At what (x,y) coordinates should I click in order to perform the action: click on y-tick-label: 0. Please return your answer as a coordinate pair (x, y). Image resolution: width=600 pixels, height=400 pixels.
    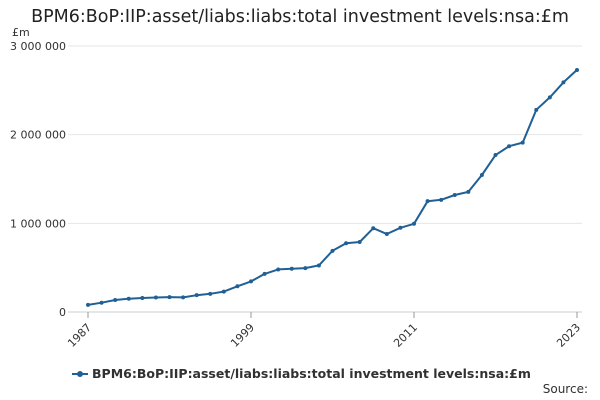
    Looking at the image, I should click on (62, 312).